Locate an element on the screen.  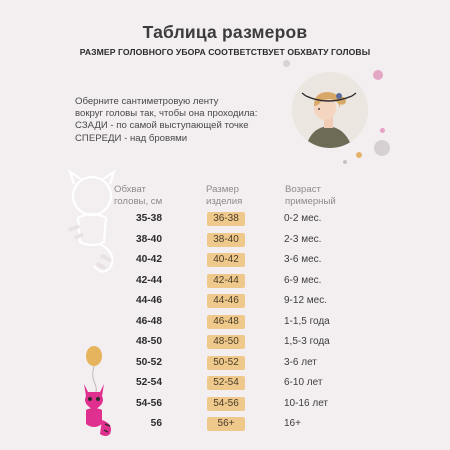
size-badge: 40-42 is located at coordinates (226, 260).